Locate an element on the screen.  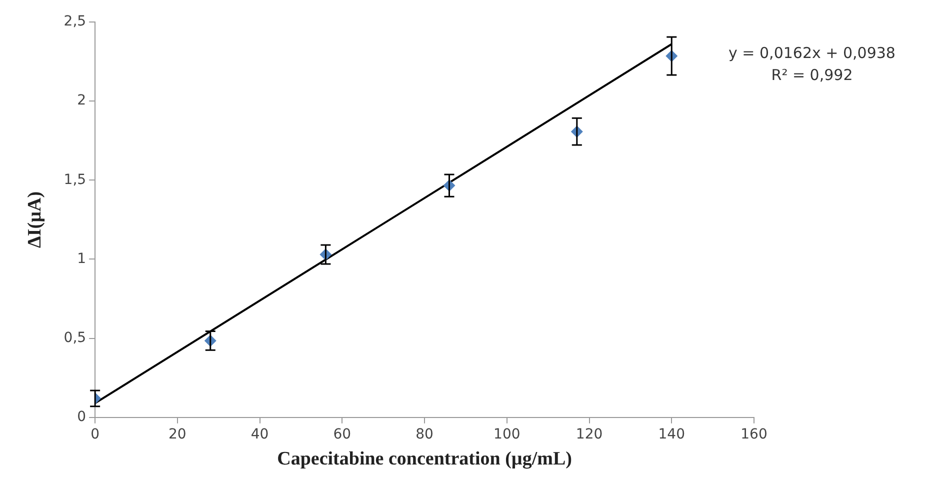
x-tick-label: 20 is located at coordinates (177, 434).